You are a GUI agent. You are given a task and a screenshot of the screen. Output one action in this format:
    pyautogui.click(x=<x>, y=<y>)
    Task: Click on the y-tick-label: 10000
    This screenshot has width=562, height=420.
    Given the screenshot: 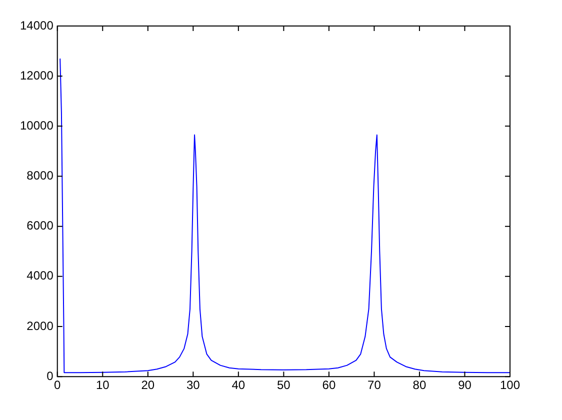 What is the action you would take?
    pyautogui.click(x=37, y=125)
    